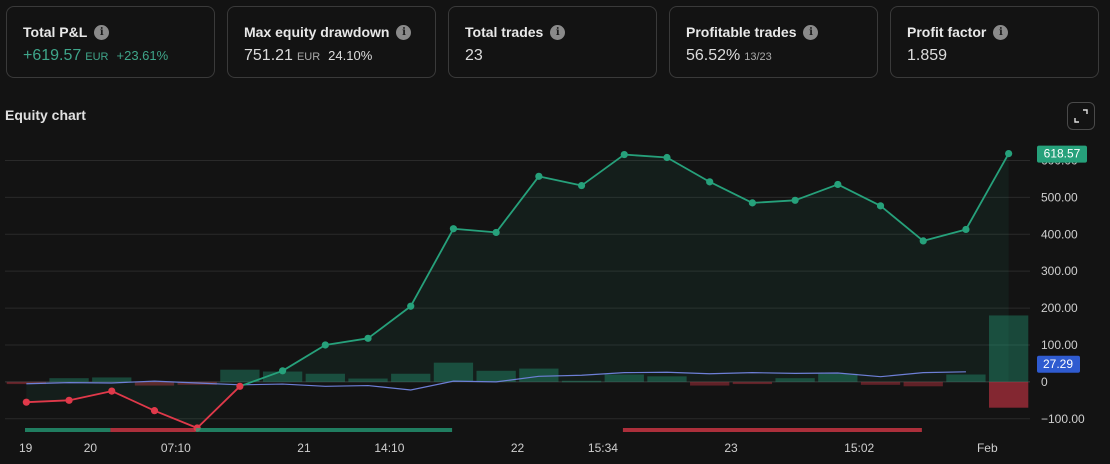 This screenshot has height=464, width=1110. What do you see at coordinates (758, 57) in the screenshot?
I see `stat-sub: 13/23` at bounding box center [758, 57].